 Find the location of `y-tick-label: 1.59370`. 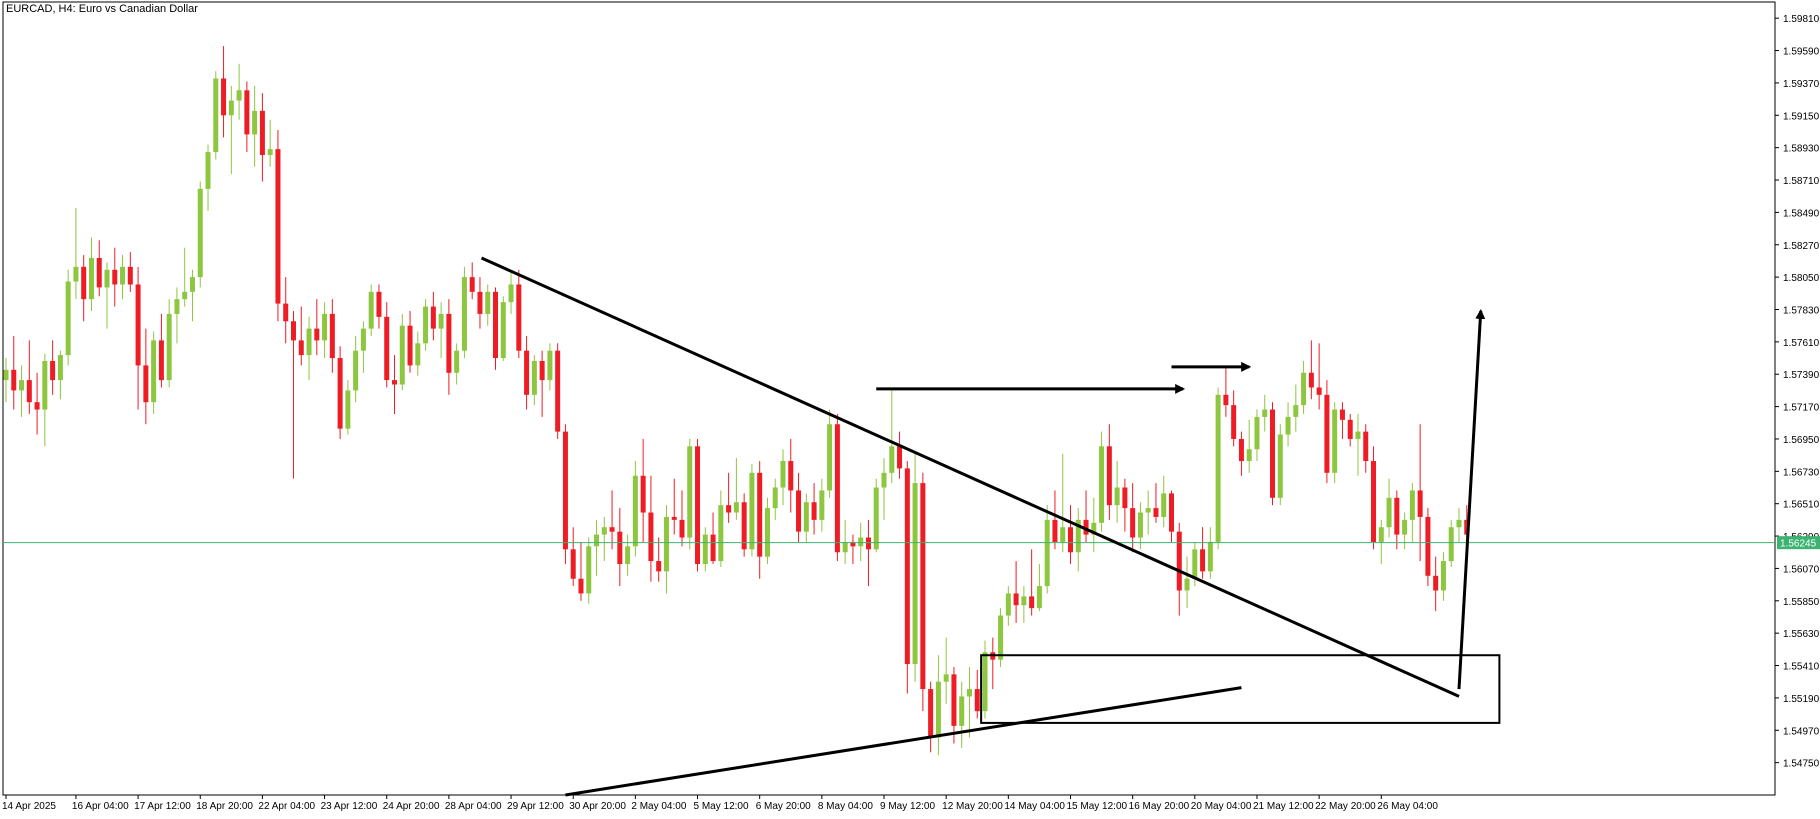

y-tick-label: 1.59370 is located at coordinates (1801, 84).